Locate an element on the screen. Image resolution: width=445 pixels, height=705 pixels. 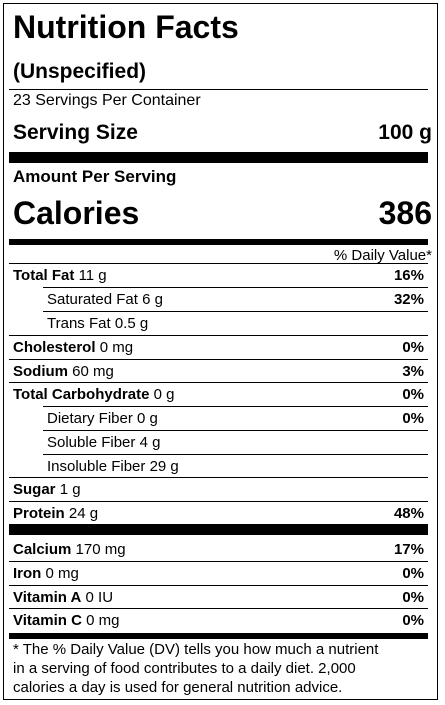
nutrient-label: Total Carbohydrate is located at coordinates (81, 394).